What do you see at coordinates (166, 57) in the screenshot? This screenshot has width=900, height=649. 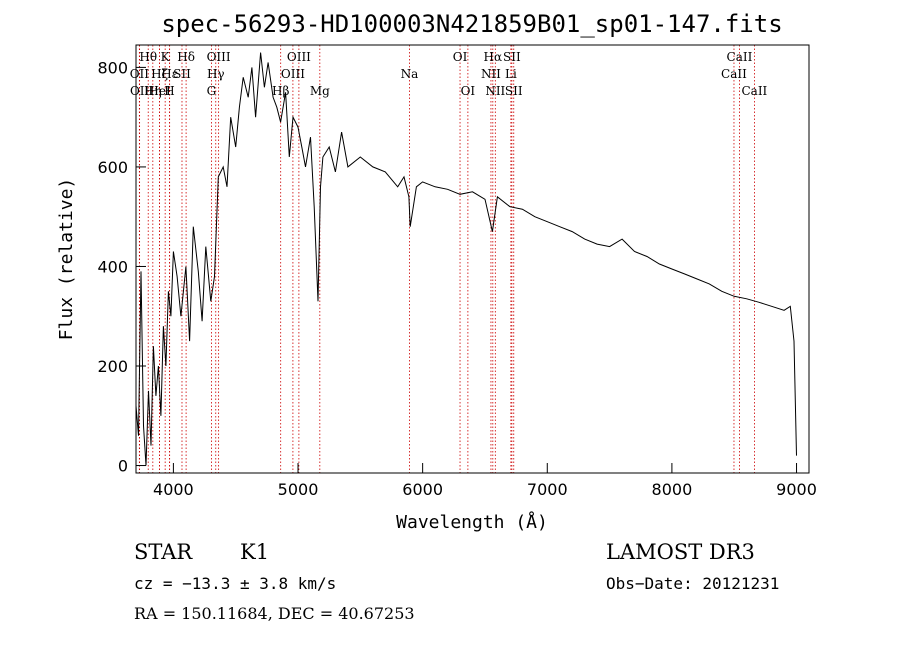 I see `line-marker-label: K` at bounding box center [166, 57].